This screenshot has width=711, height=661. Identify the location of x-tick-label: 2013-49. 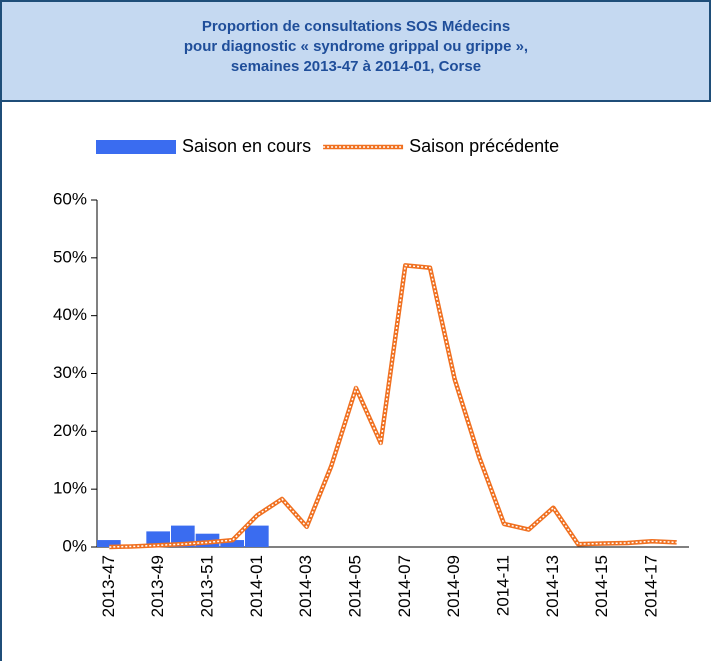
(157, 586).